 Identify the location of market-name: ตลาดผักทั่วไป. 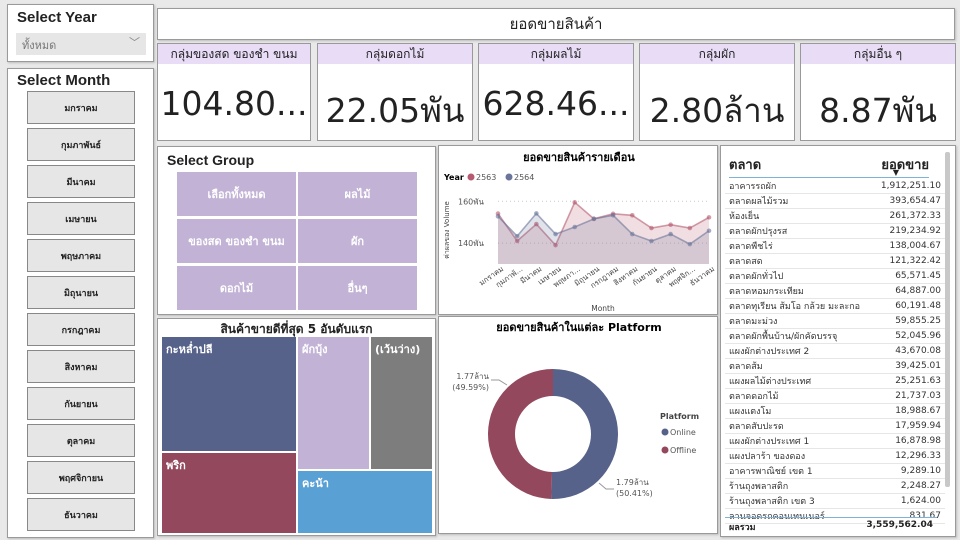
(799, 276).